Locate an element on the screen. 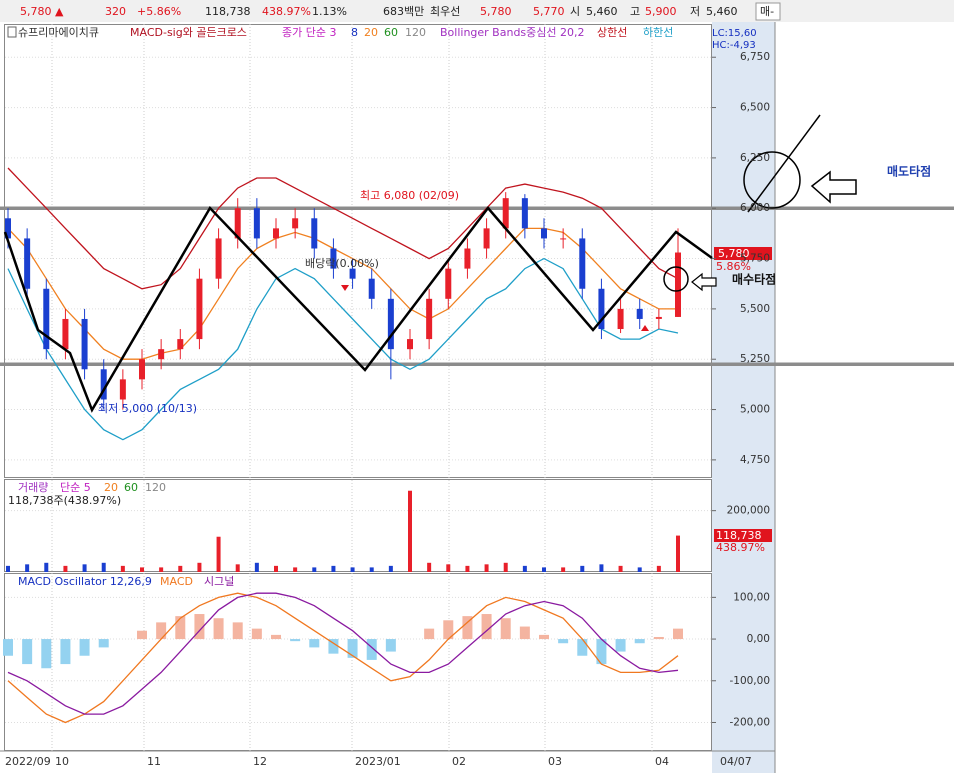  header-item: 최우선 is located at coordinates (445, 11).